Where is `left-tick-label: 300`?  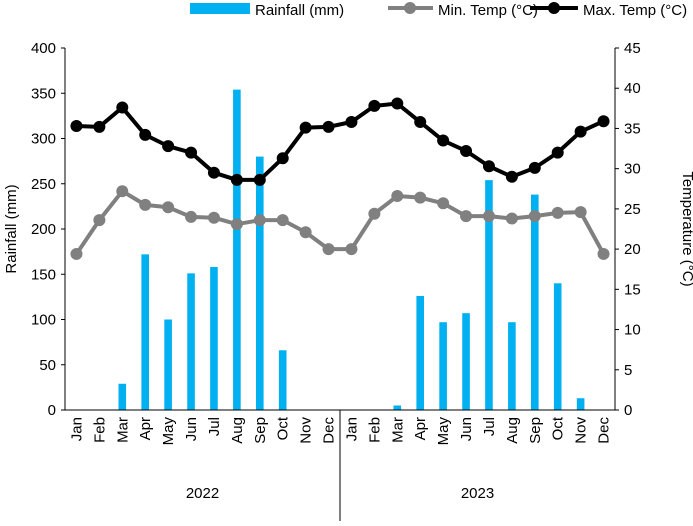
left-tick-label: 300 is located at coordinates (43, 139).